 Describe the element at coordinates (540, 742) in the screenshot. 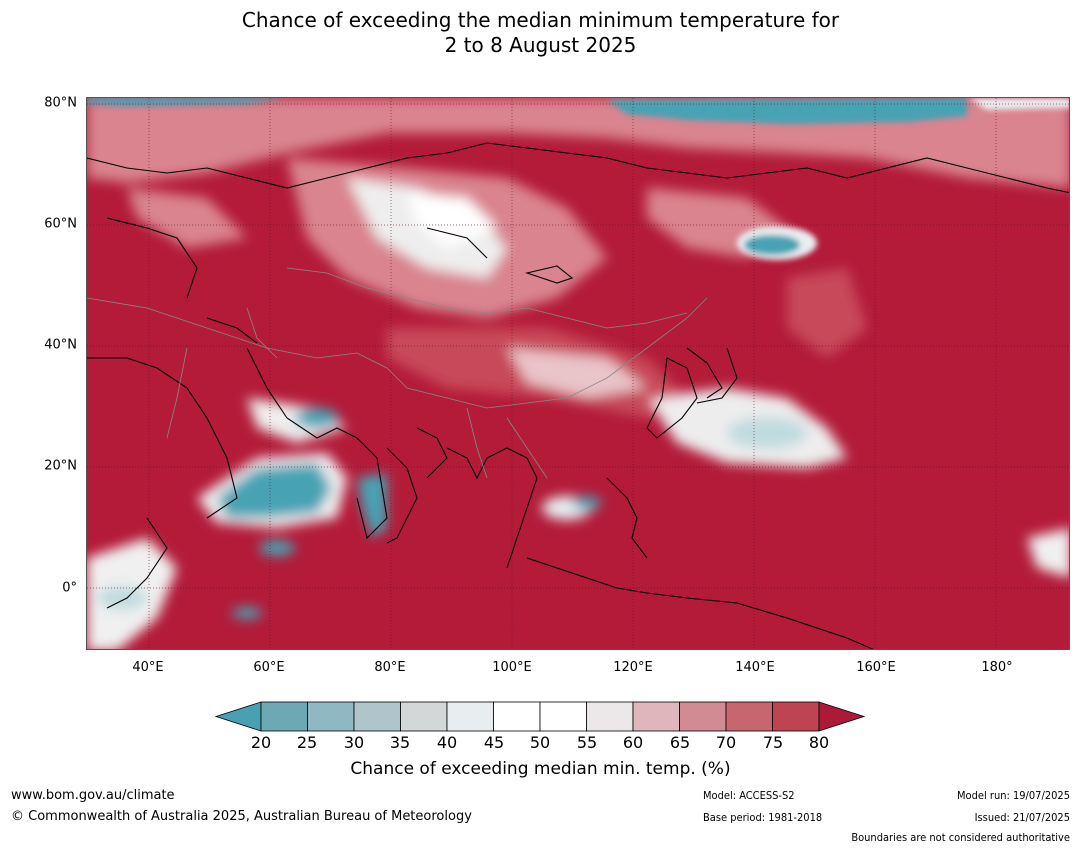

I see `colorbar-tick-50: 50` at that location.